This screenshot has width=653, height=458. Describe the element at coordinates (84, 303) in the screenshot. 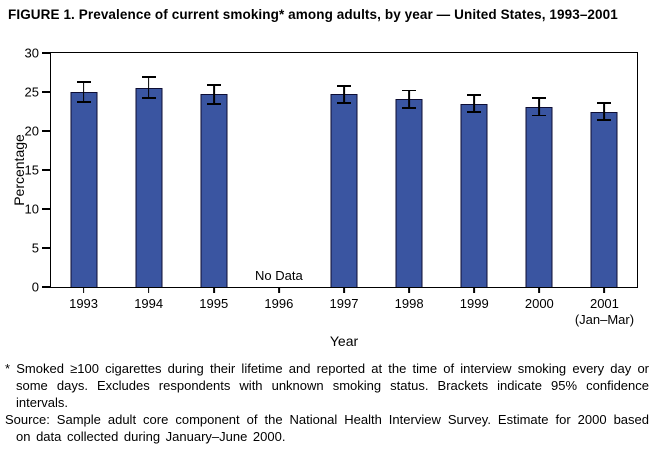

I see `x-tick-label: 1993` at that location.